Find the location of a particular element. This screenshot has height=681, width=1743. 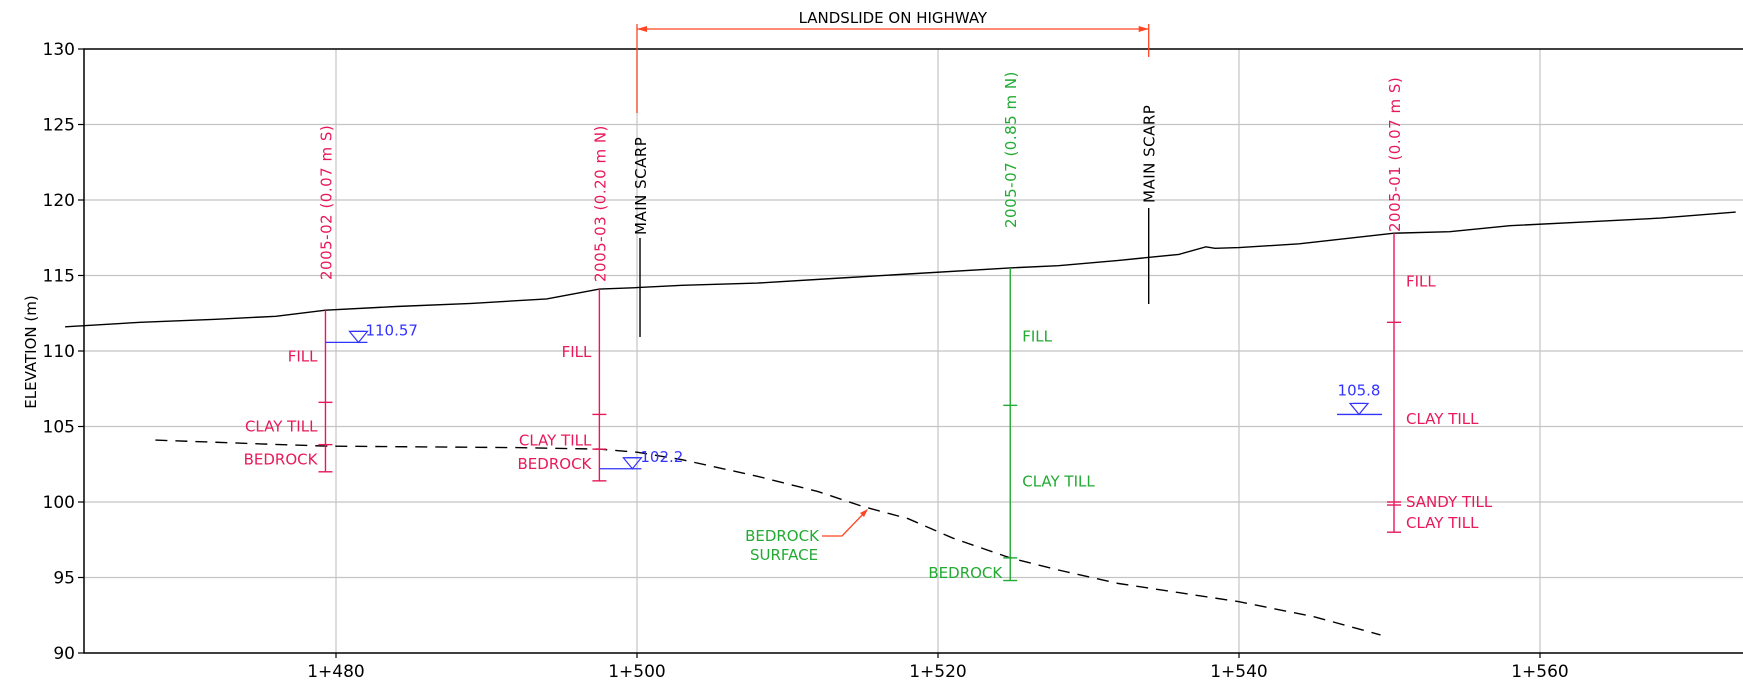

x-tick-label: 1+560 is located at coordinates (1540, 671).